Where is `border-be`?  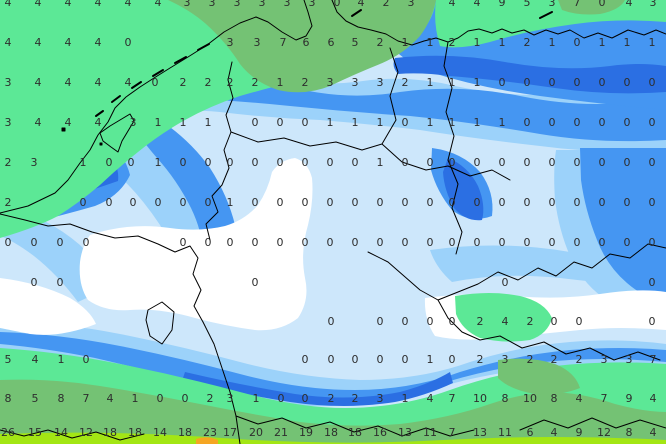 border-be is located at coordinates (102, 268).